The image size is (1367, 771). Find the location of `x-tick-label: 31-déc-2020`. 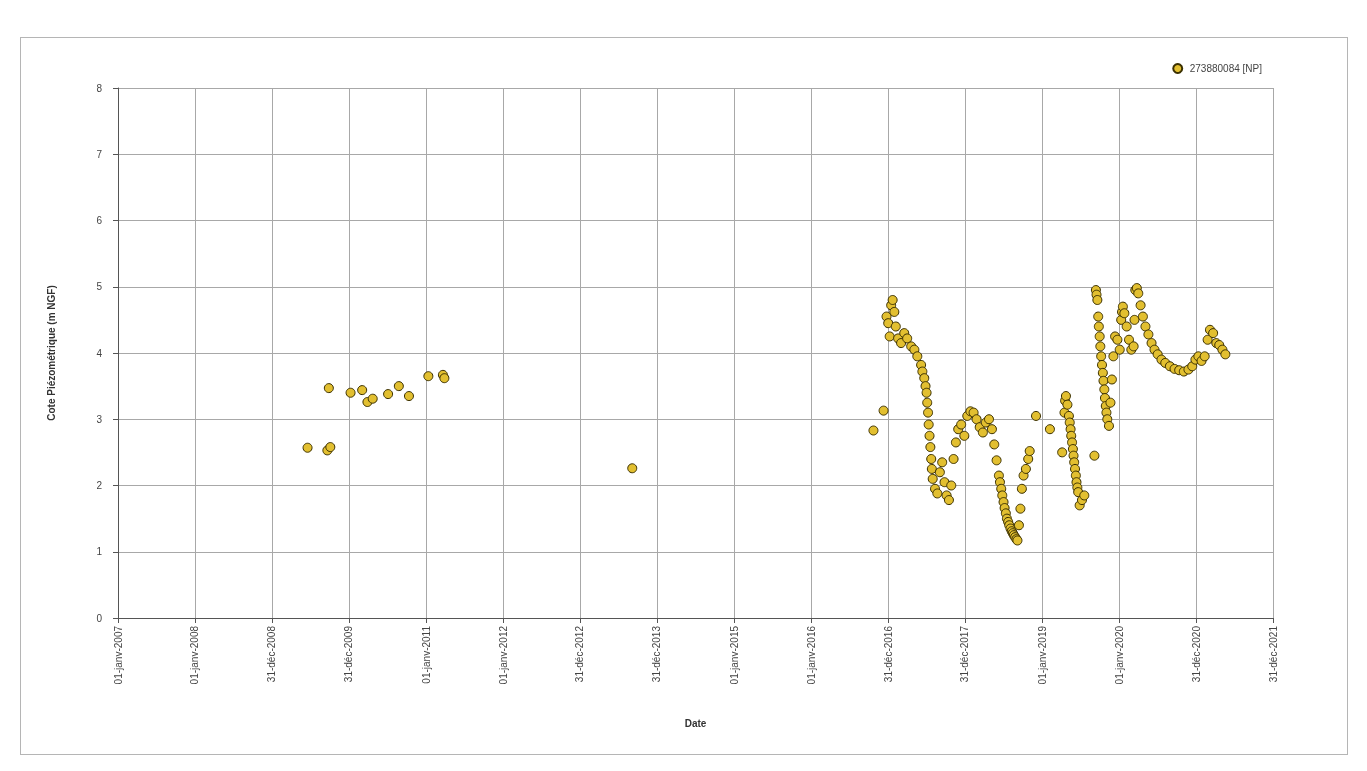

x-tick-label: 31-déc-2020 is located at coordinates (1196, 654).